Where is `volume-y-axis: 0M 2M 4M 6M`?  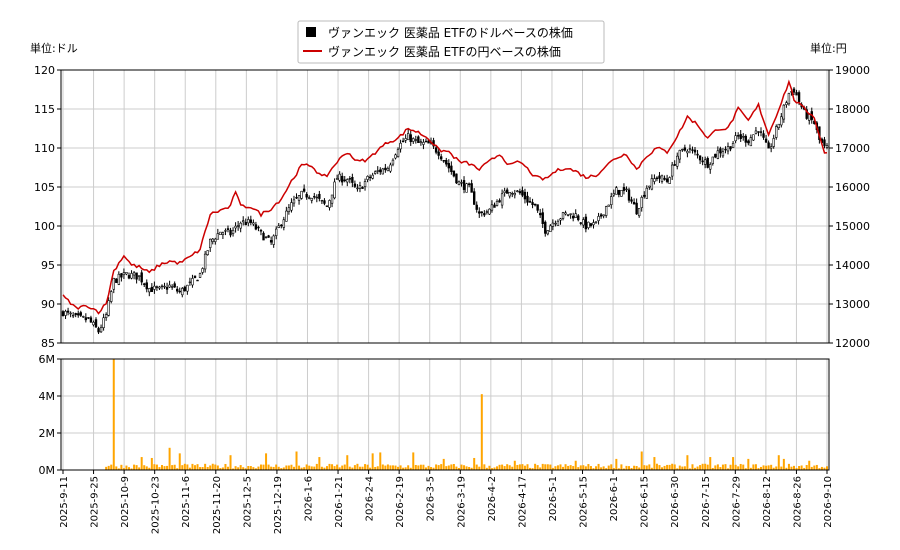
volume-y-axis: 0M 2M 4M 6M is located at coordinates (50, 415).